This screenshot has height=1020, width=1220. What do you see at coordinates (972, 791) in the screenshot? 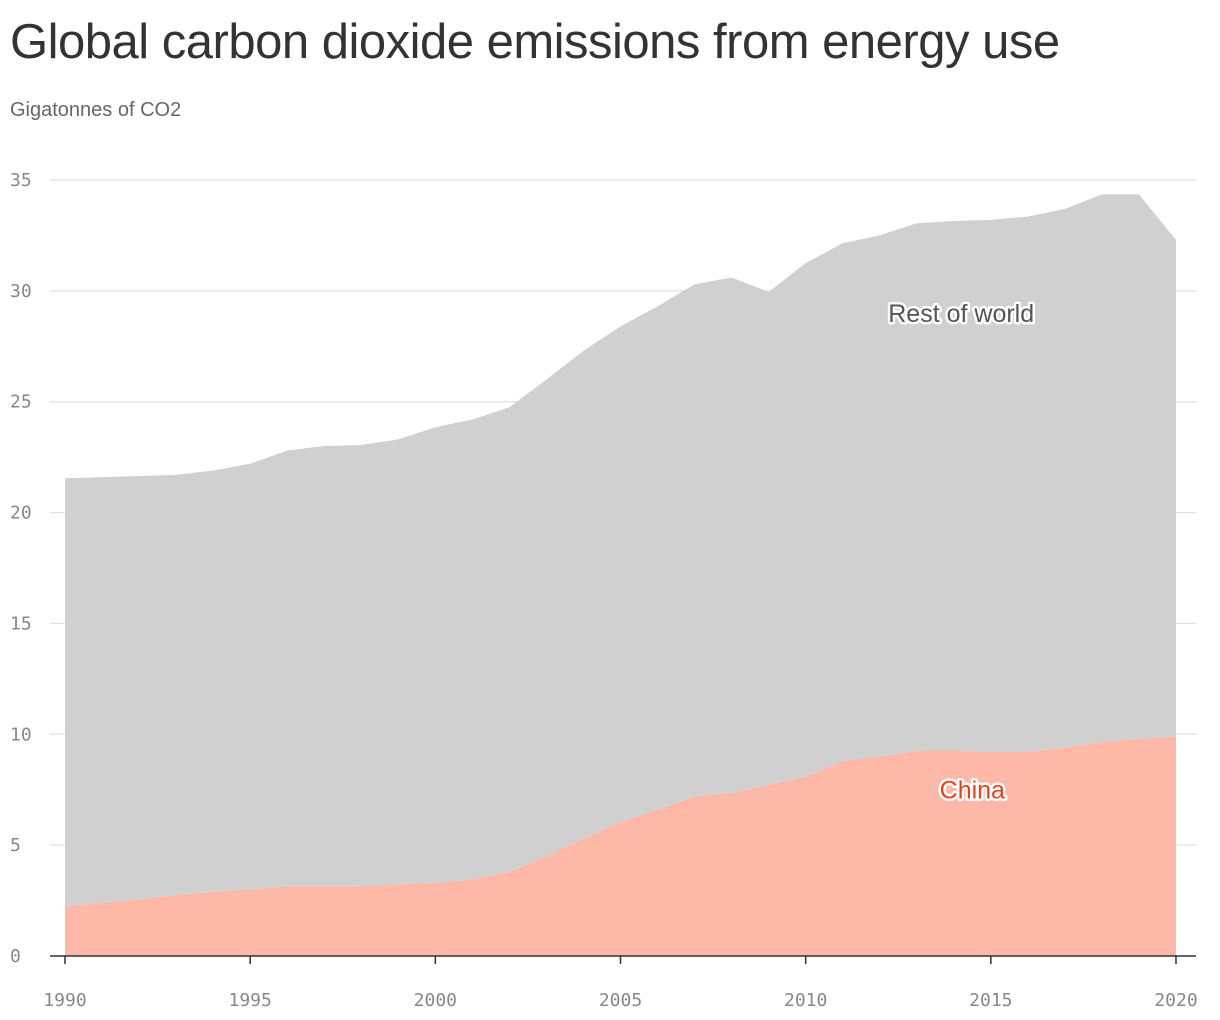
I see `china-label: China` at bounding box center [972, 791].